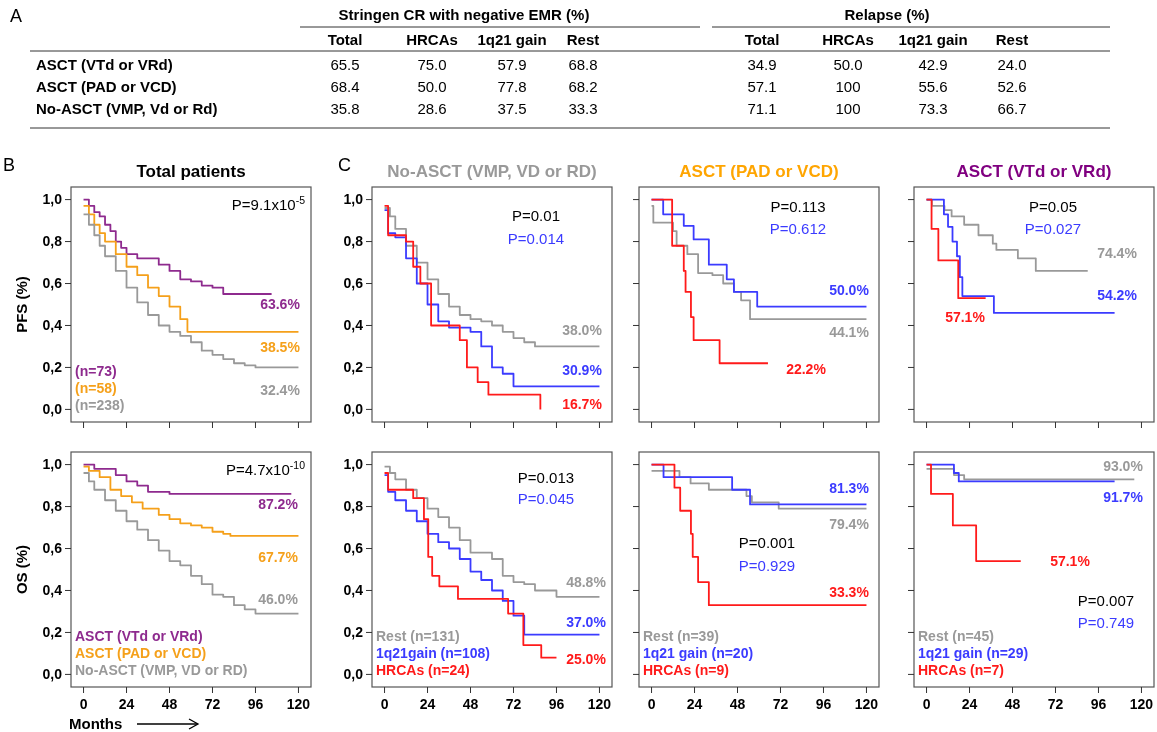 This screenshot has width=1157, height=732. Describe the element at coordinates (1053, 229) in the screenshot. I see `annotation: P=0.027` at that location.